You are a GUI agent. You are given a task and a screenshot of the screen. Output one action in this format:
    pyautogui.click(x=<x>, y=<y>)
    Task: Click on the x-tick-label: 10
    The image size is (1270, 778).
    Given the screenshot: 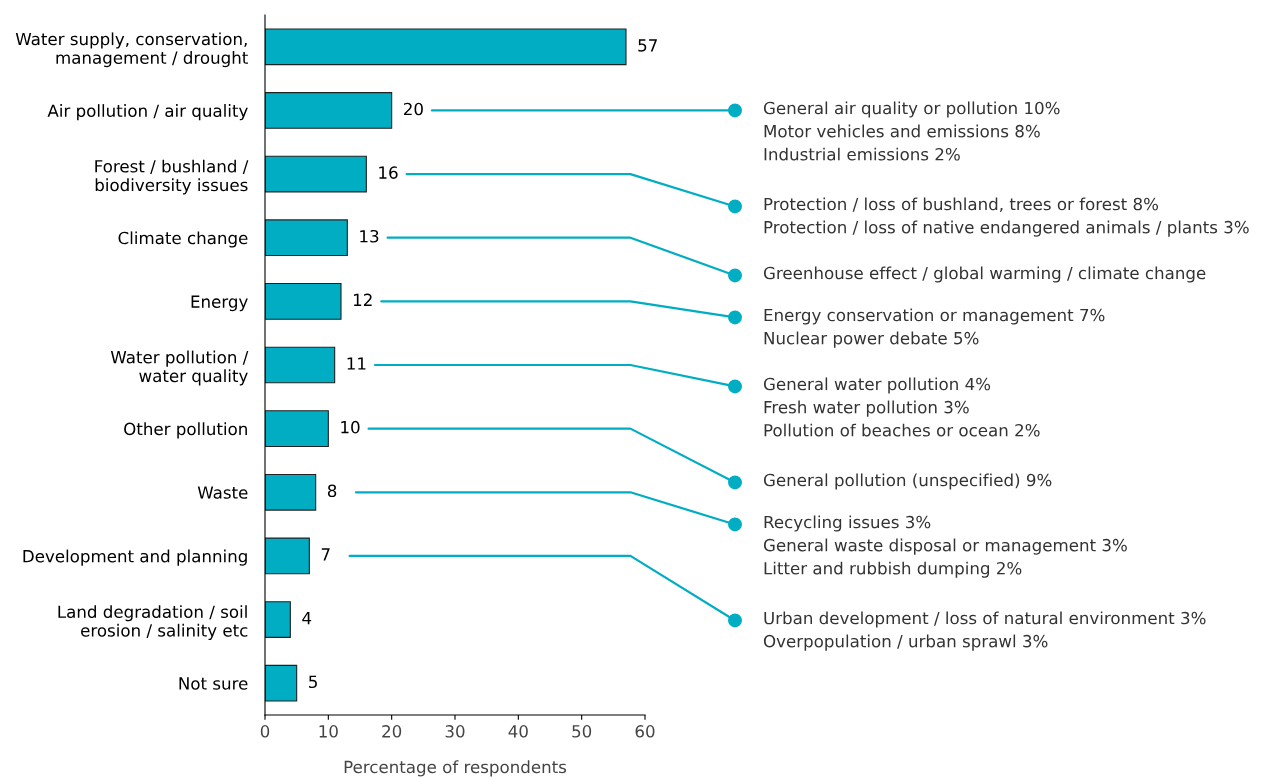 What is the action you would take?
    pyautogui.click(x=328, y=731)
    